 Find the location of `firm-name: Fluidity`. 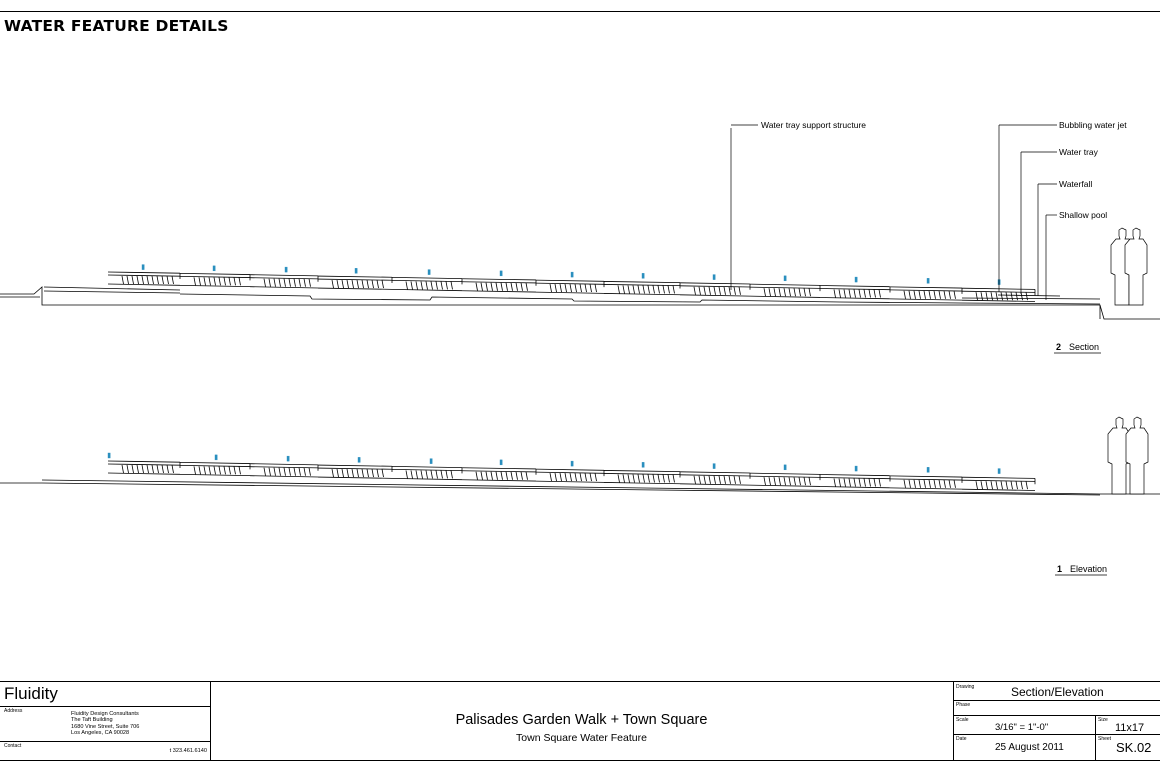

firm-name: Fluidity is located at coordinates (31, 693).